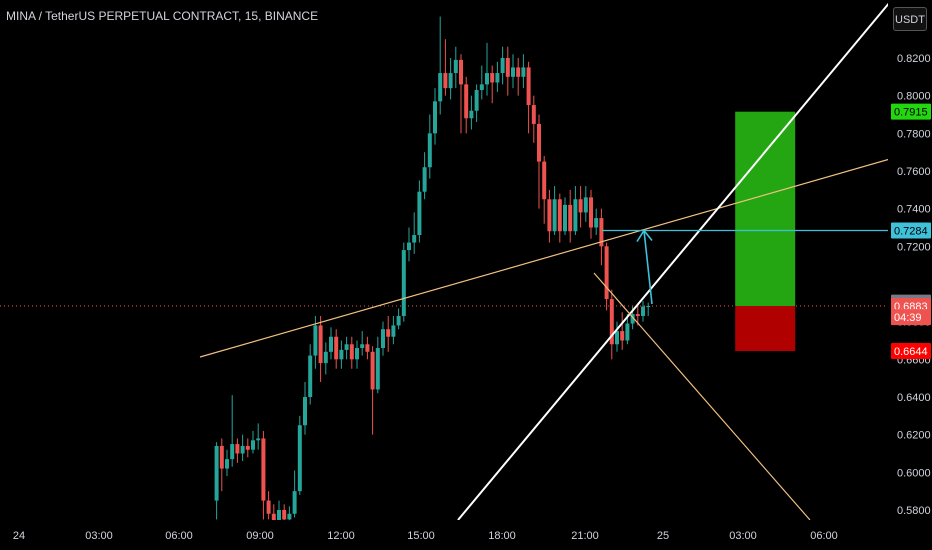 The height and width of the screenshot is (550, 932). I want to click on price-label-text: 0.6644, so click(911, 352).